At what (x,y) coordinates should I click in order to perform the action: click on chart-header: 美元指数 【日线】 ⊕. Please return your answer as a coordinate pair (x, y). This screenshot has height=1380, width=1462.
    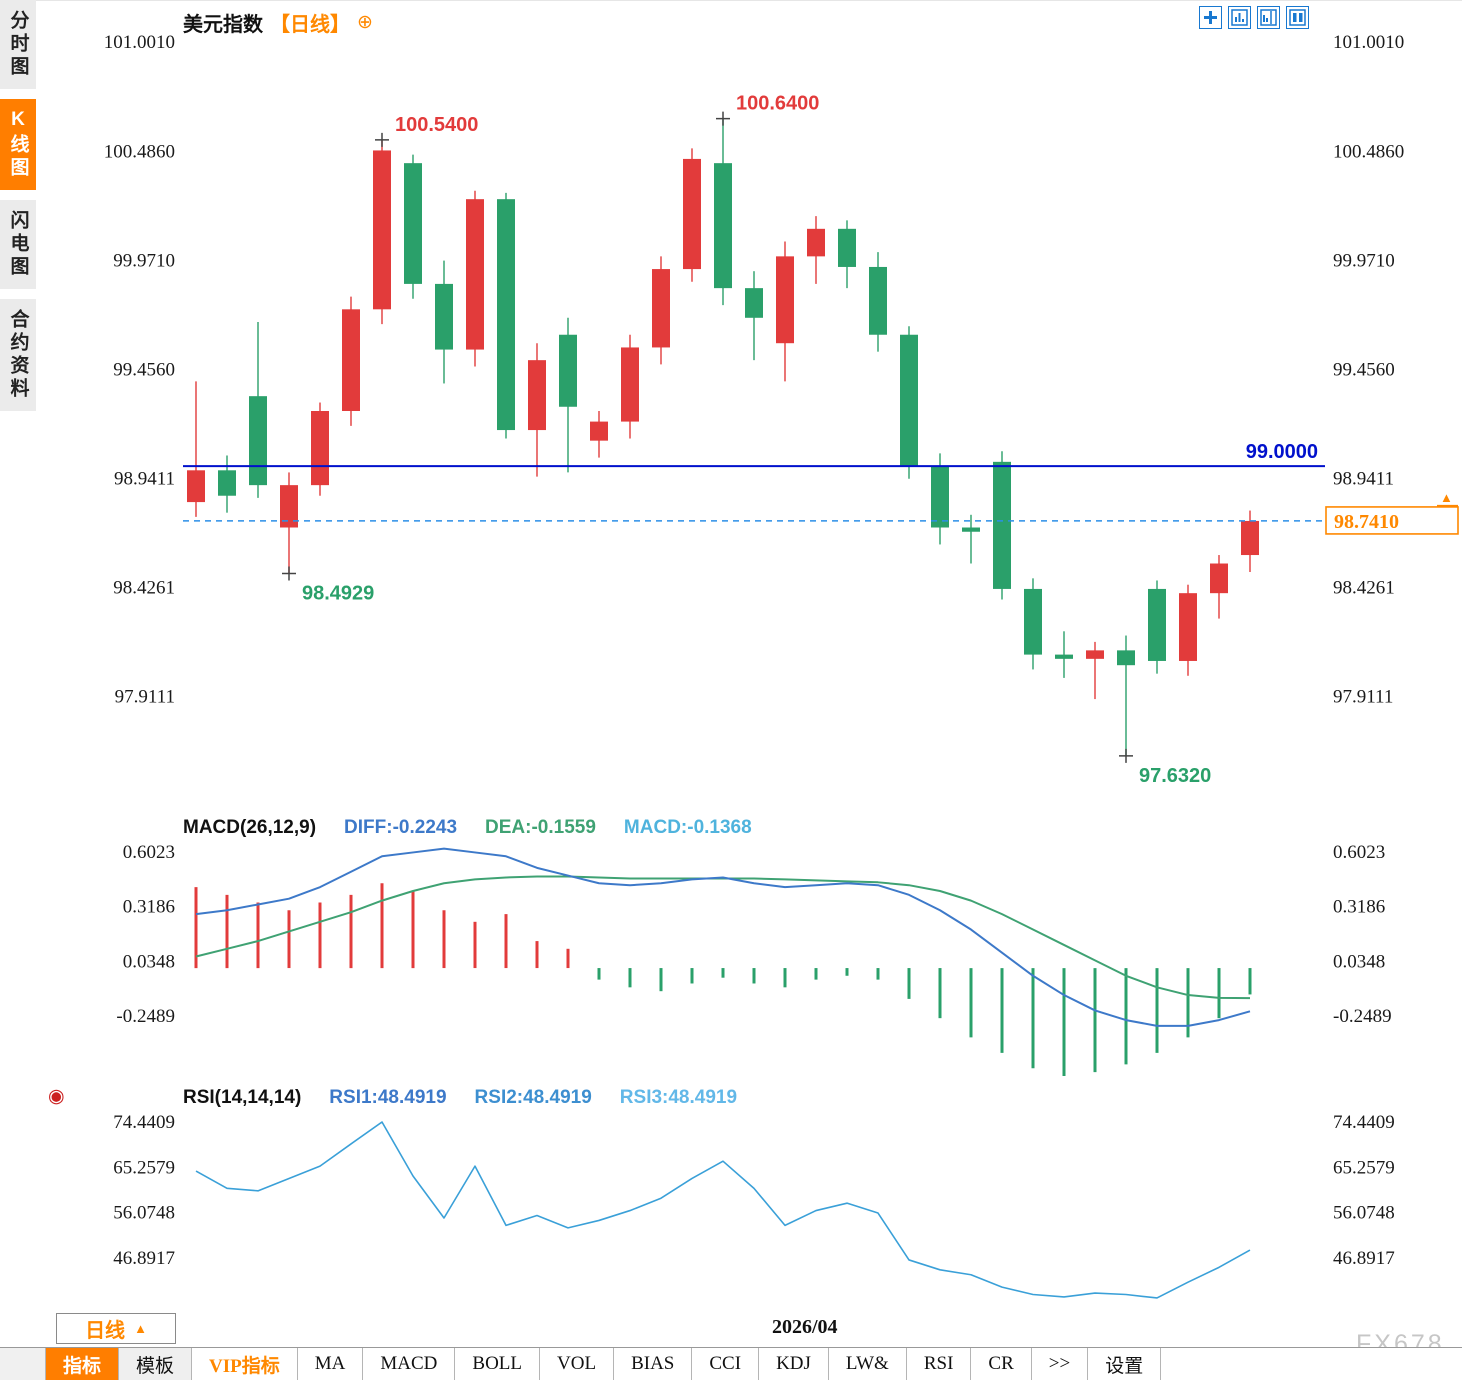
    Looking at the image, I should click on (278, 22).